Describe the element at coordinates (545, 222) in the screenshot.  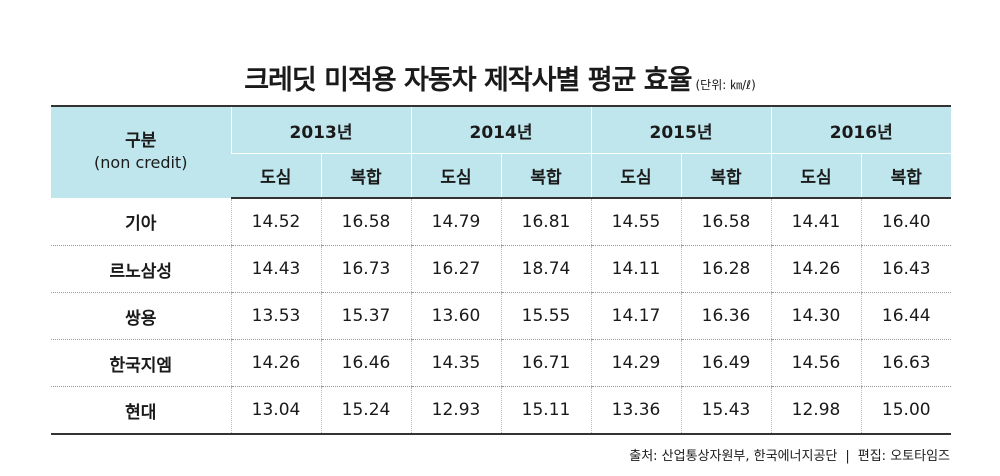
I see `value-cell: 16.81` at that location.